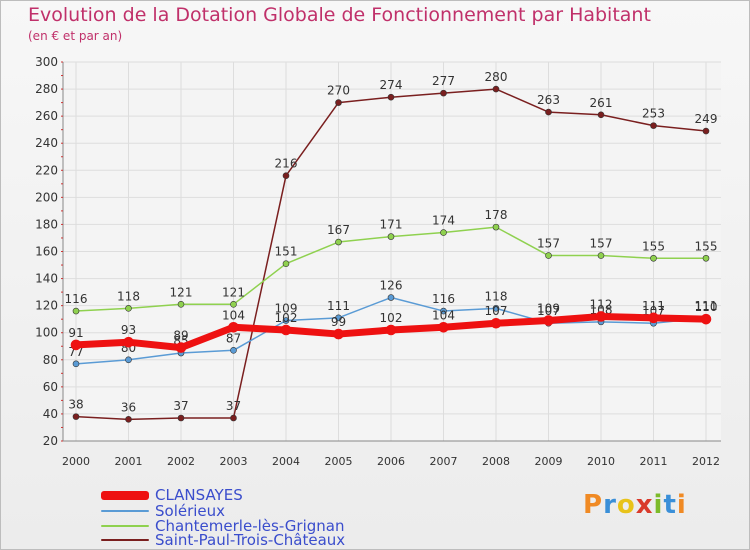 This screenshot has height=550, width=750. Describe the element at coordinates (286, 309) in the screenshot. I see `data-label-sol-rieux: 109` at that location.